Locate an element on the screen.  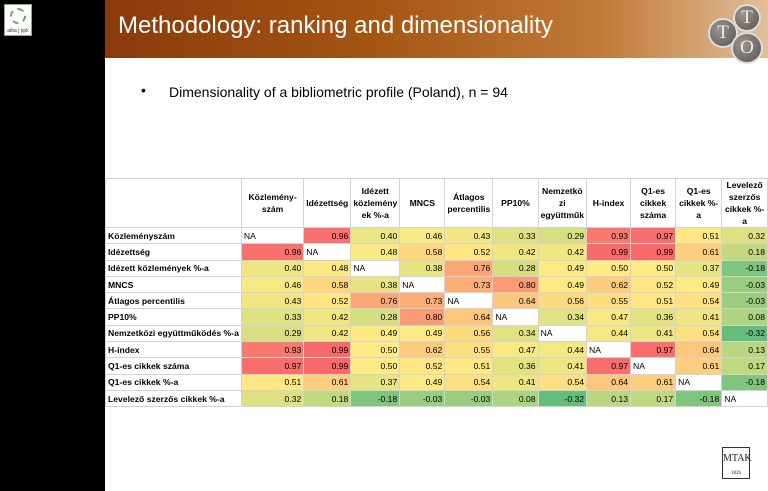
correlation-cell: 0.96 is located at coordinates (272, 252).